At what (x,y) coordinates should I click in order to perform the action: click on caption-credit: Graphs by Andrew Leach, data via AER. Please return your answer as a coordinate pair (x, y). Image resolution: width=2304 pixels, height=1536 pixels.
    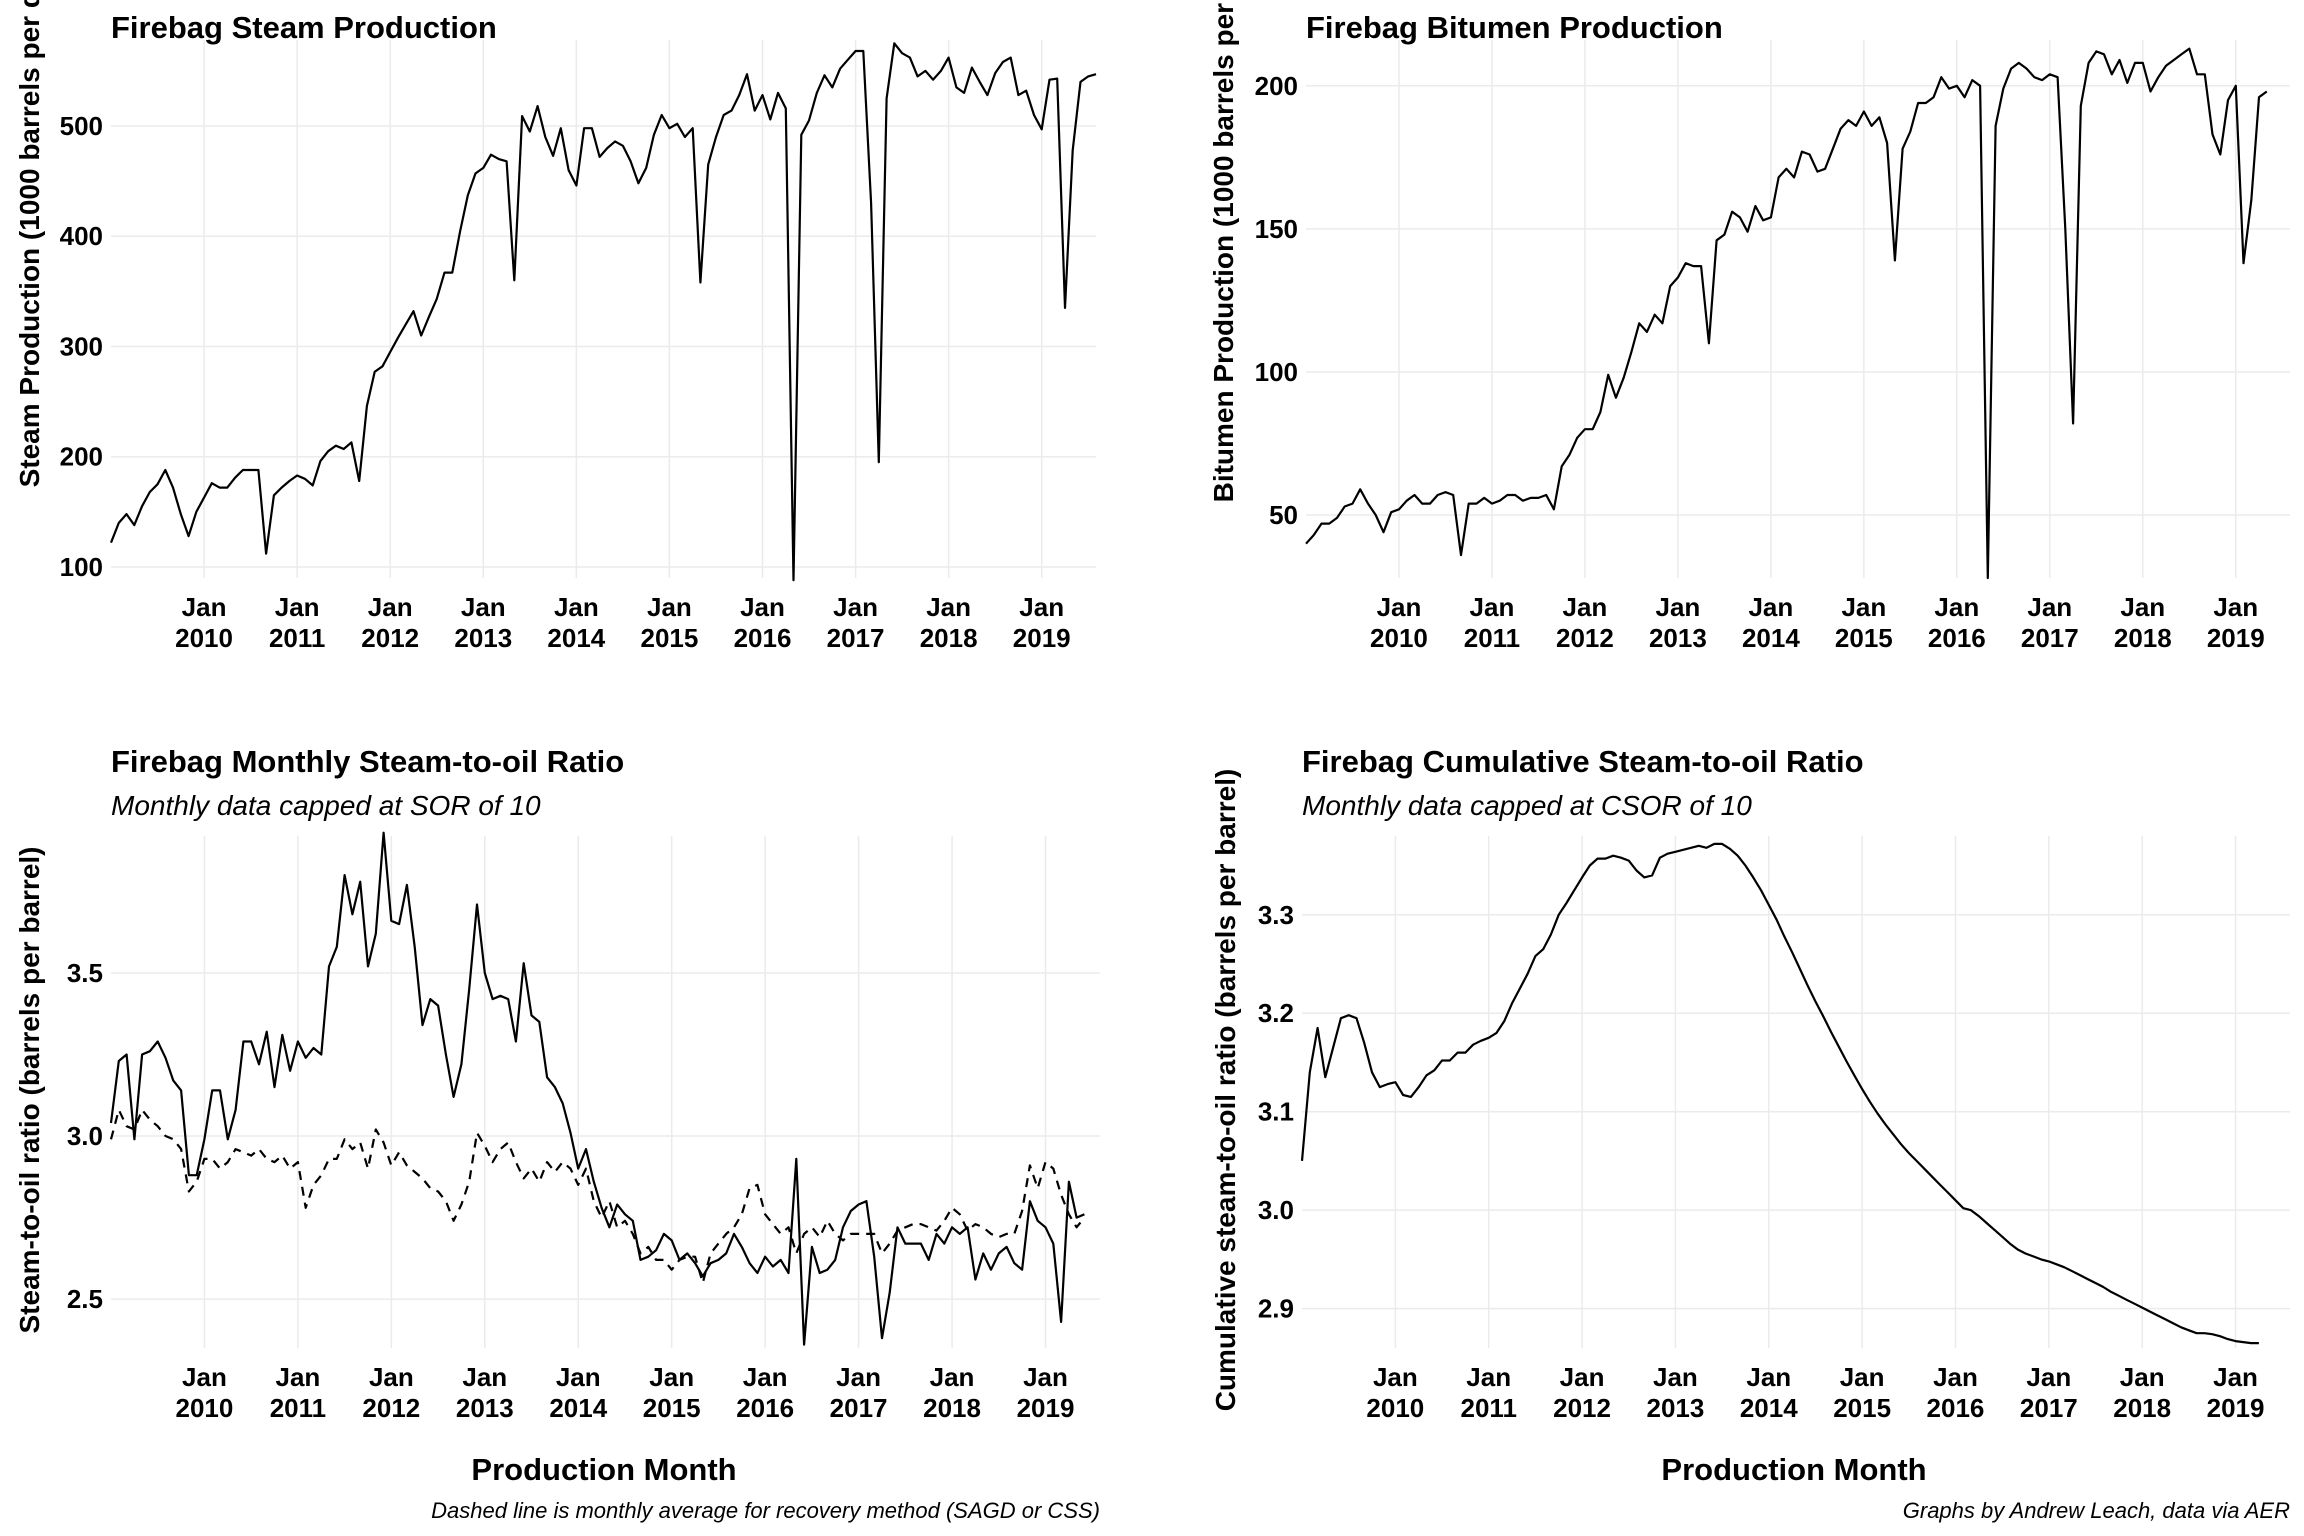
    Looking at the image, I should click on (2096, 1510).